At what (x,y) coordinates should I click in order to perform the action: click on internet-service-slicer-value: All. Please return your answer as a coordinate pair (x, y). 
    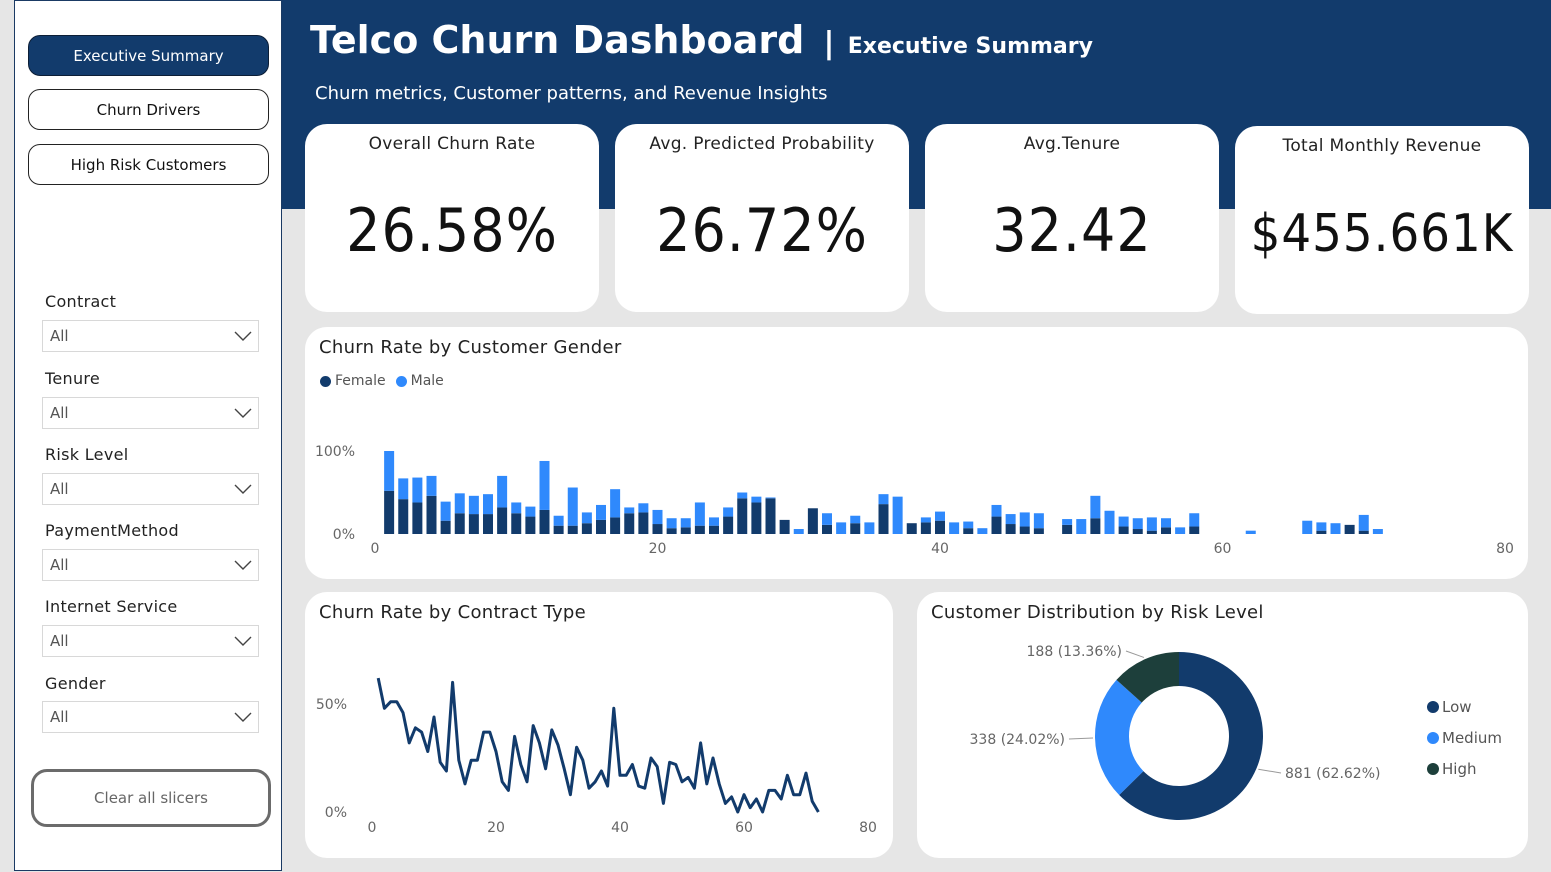
    Looking at the image, I should click on (59, 641).